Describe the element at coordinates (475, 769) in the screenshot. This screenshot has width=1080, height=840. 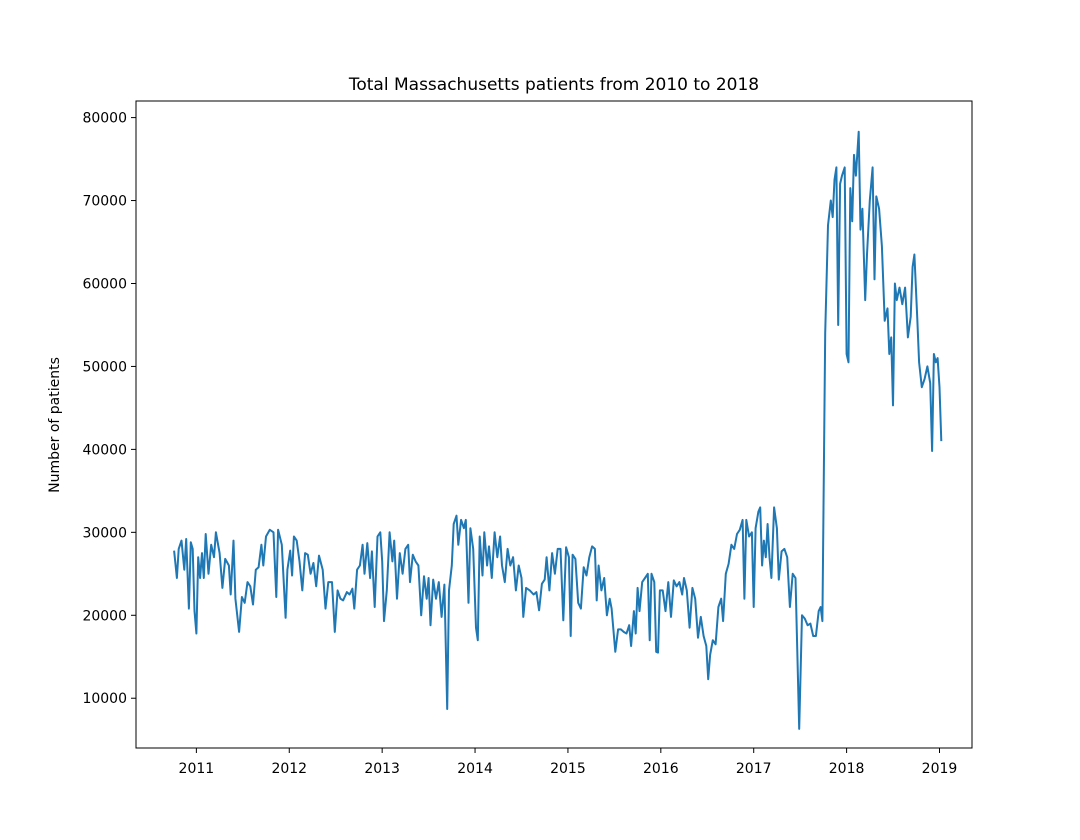
I see `x-tick-label: 2014` at that location.